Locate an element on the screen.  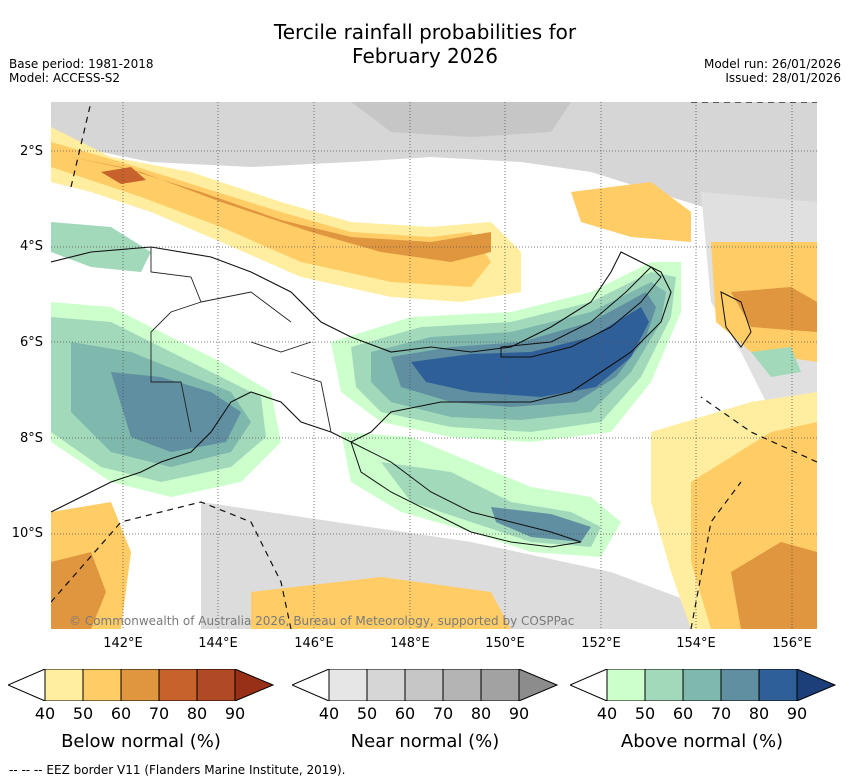
lat-label-4s: 4°S is located at coordinates (31, 246).